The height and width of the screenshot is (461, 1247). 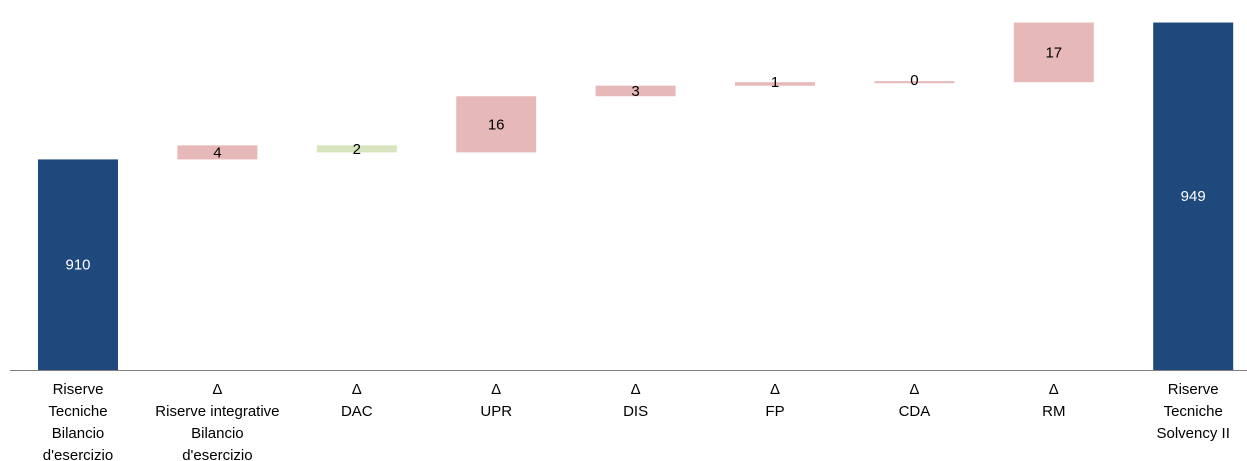 What do you see at coordinates (78, 421) in the screenshot?
I see `x-tick-label: Riserve Tecniche Bilancio d'esercizio` at bounding box center [78, 421].